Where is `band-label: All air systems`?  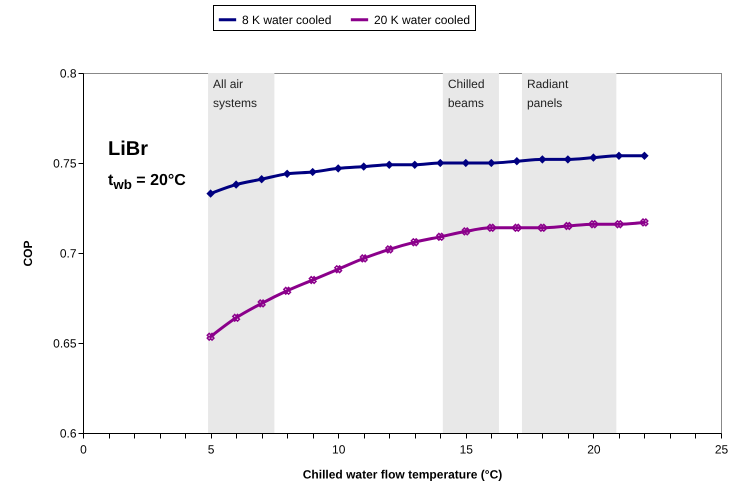
band-label: All air systems is located at coordinates (235, 93).